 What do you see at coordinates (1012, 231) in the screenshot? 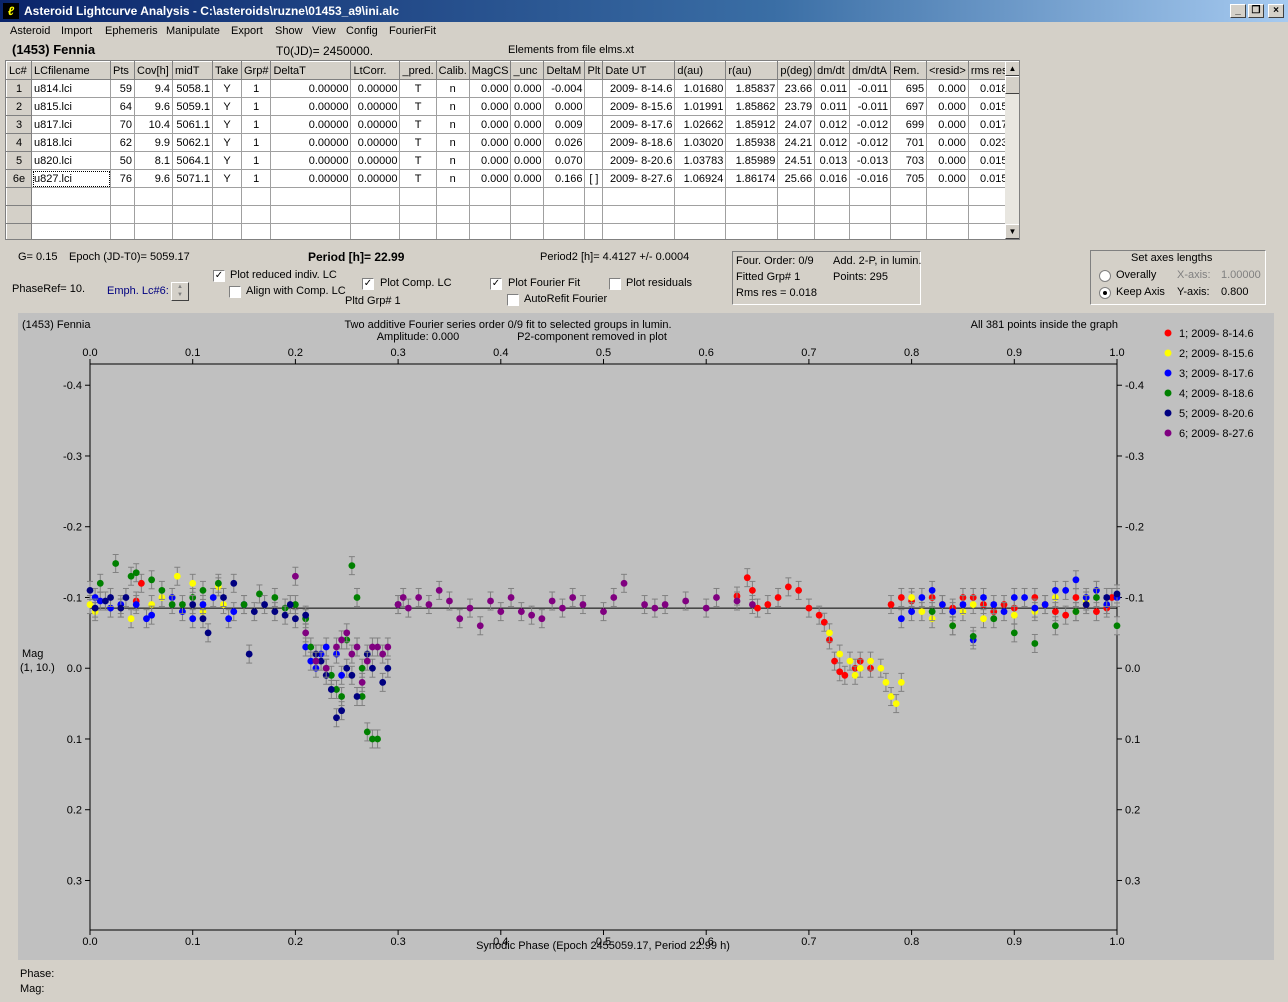
I see `scroll-down-arrow-icon: ▼` at bounding box center [1012, 231].